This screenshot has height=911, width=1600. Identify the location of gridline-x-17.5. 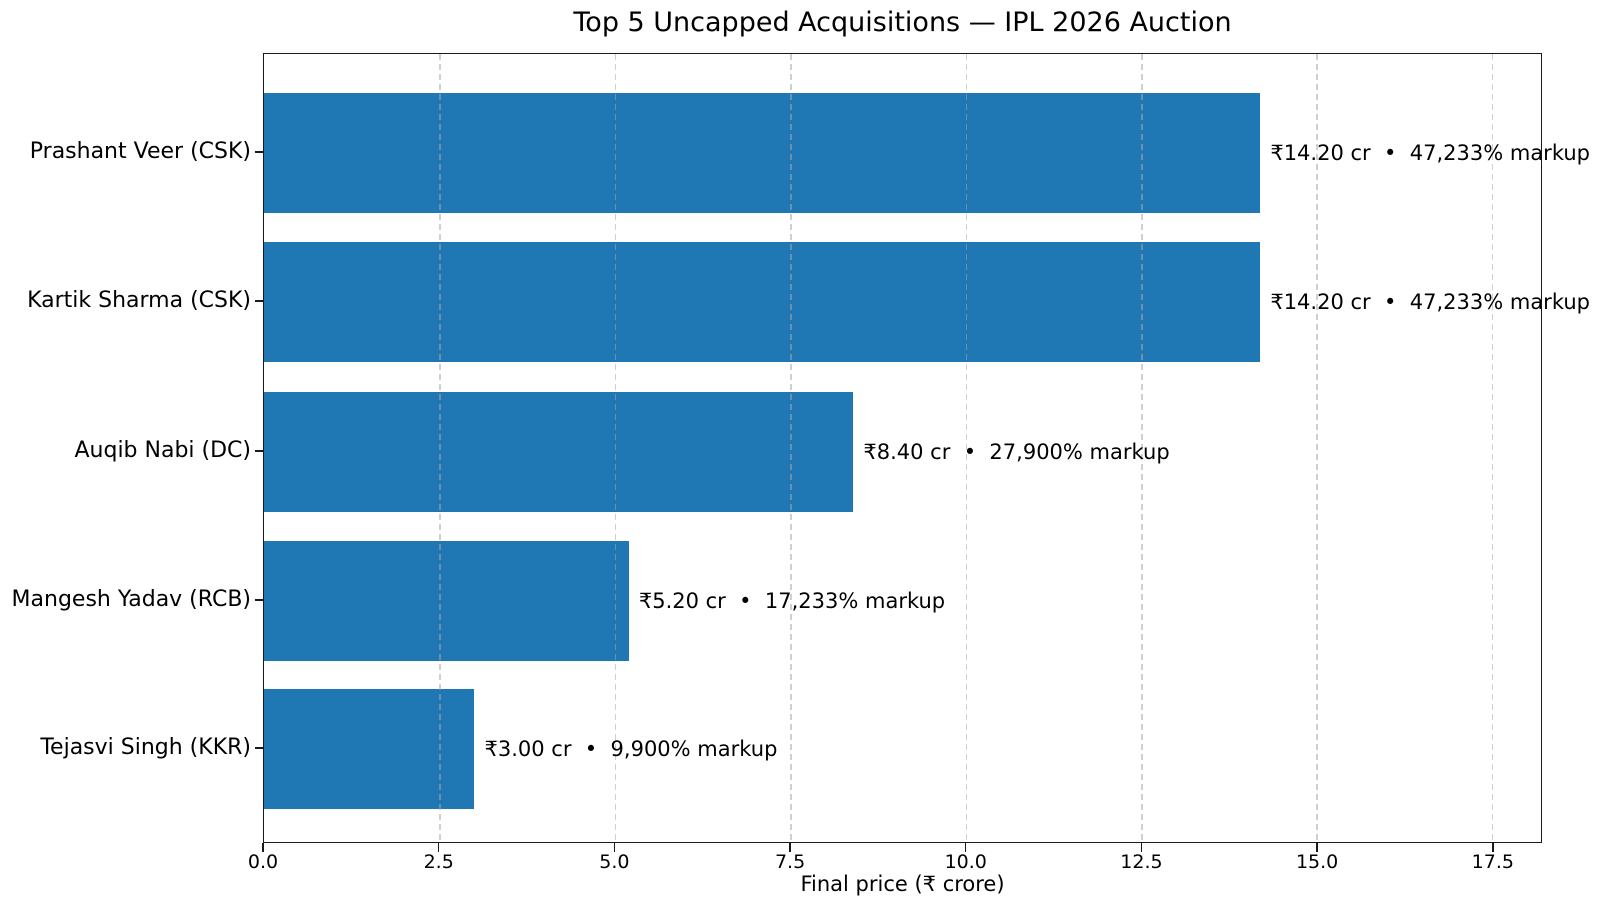
(1492, 448).